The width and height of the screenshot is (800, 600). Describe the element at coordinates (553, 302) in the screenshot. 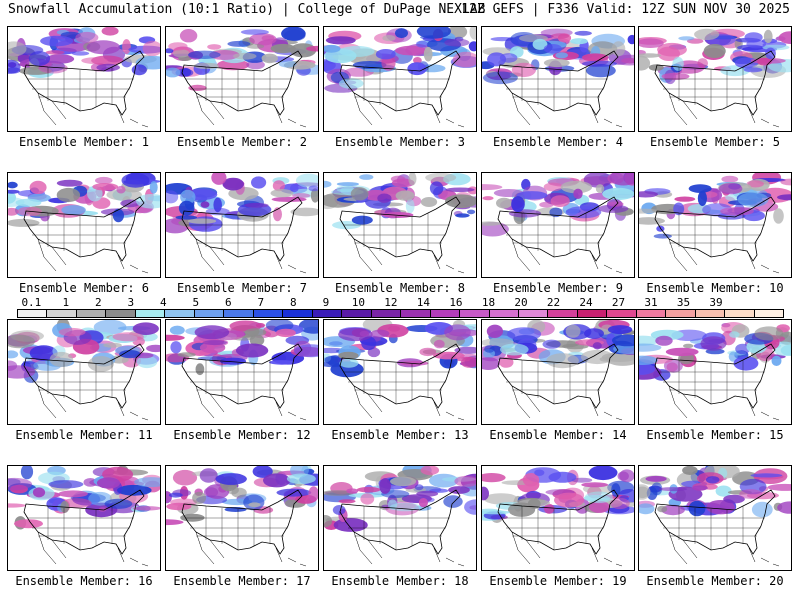

I see `colorbar-tick-label: 22` at that location.